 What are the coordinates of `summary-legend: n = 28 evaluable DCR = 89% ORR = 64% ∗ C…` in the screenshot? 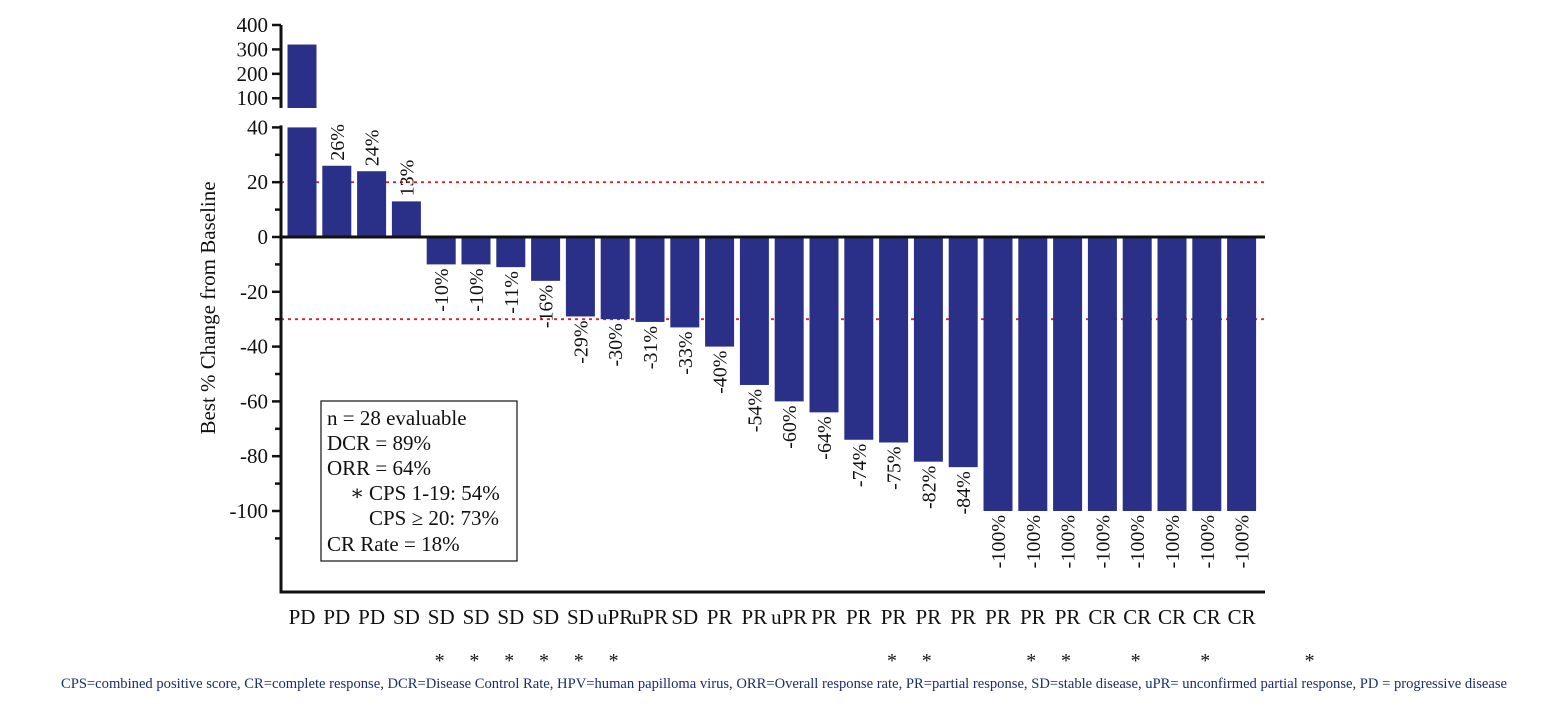 It's located at (419, 481).